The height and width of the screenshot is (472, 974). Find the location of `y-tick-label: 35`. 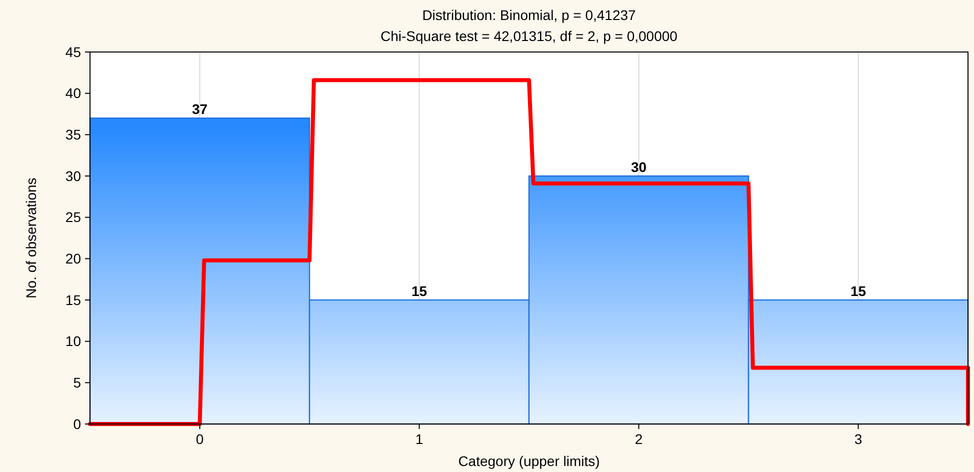

y-tick-label: 35 is located at coordinates (73, 134).